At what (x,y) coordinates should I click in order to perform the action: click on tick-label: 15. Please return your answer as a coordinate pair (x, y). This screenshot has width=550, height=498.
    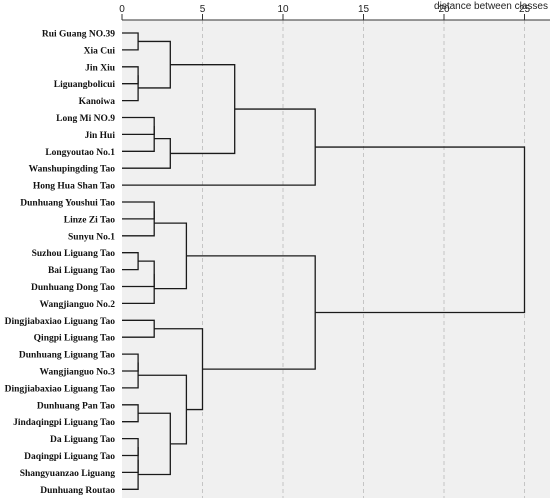
    Looking at the image, I should click on (364, 9).